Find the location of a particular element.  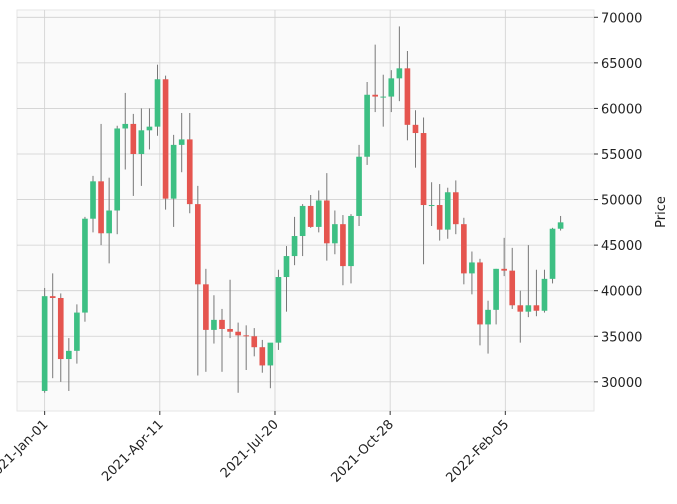

x-tick-label: 2022-Feb-05 is located at coordinates (478, 451).